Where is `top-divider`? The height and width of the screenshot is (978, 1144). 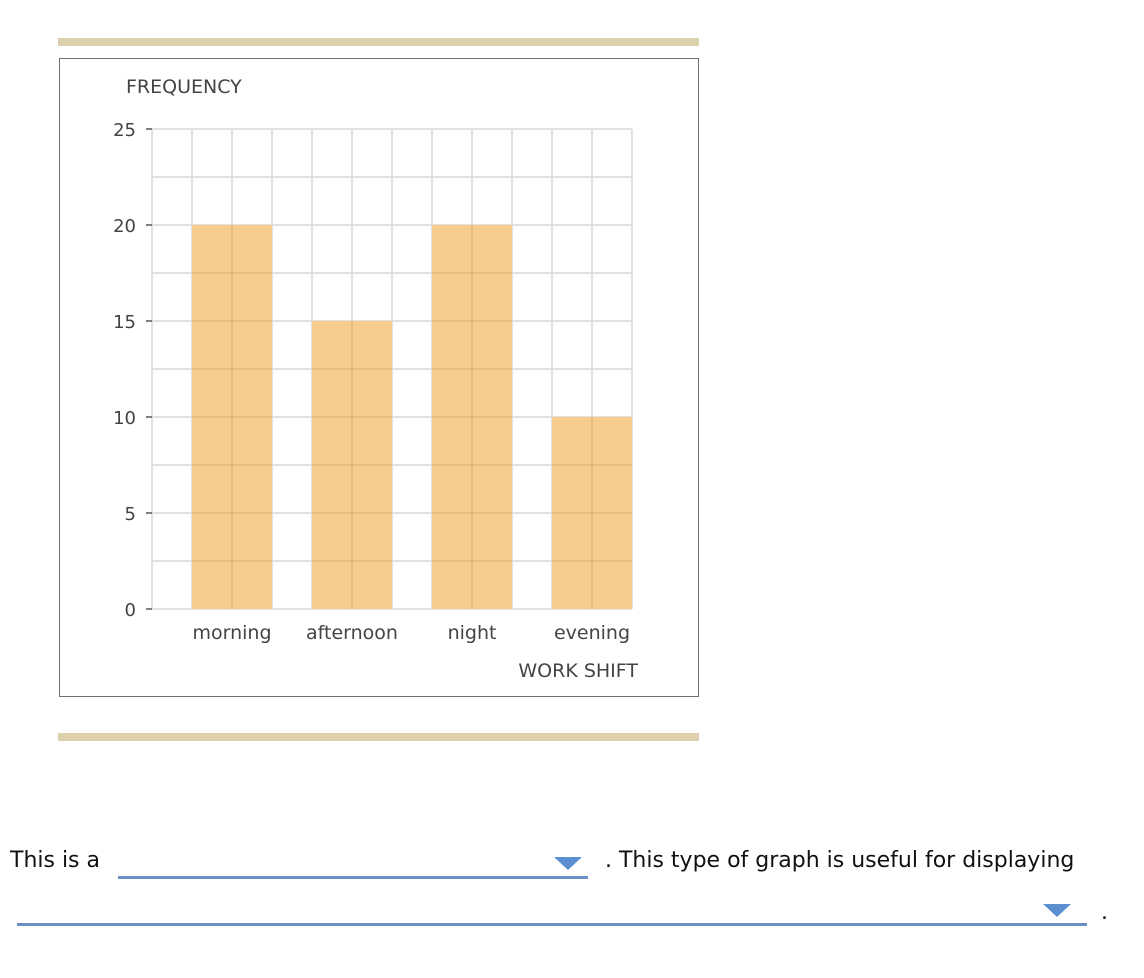 top-divider is located at coordinates (378, 42).